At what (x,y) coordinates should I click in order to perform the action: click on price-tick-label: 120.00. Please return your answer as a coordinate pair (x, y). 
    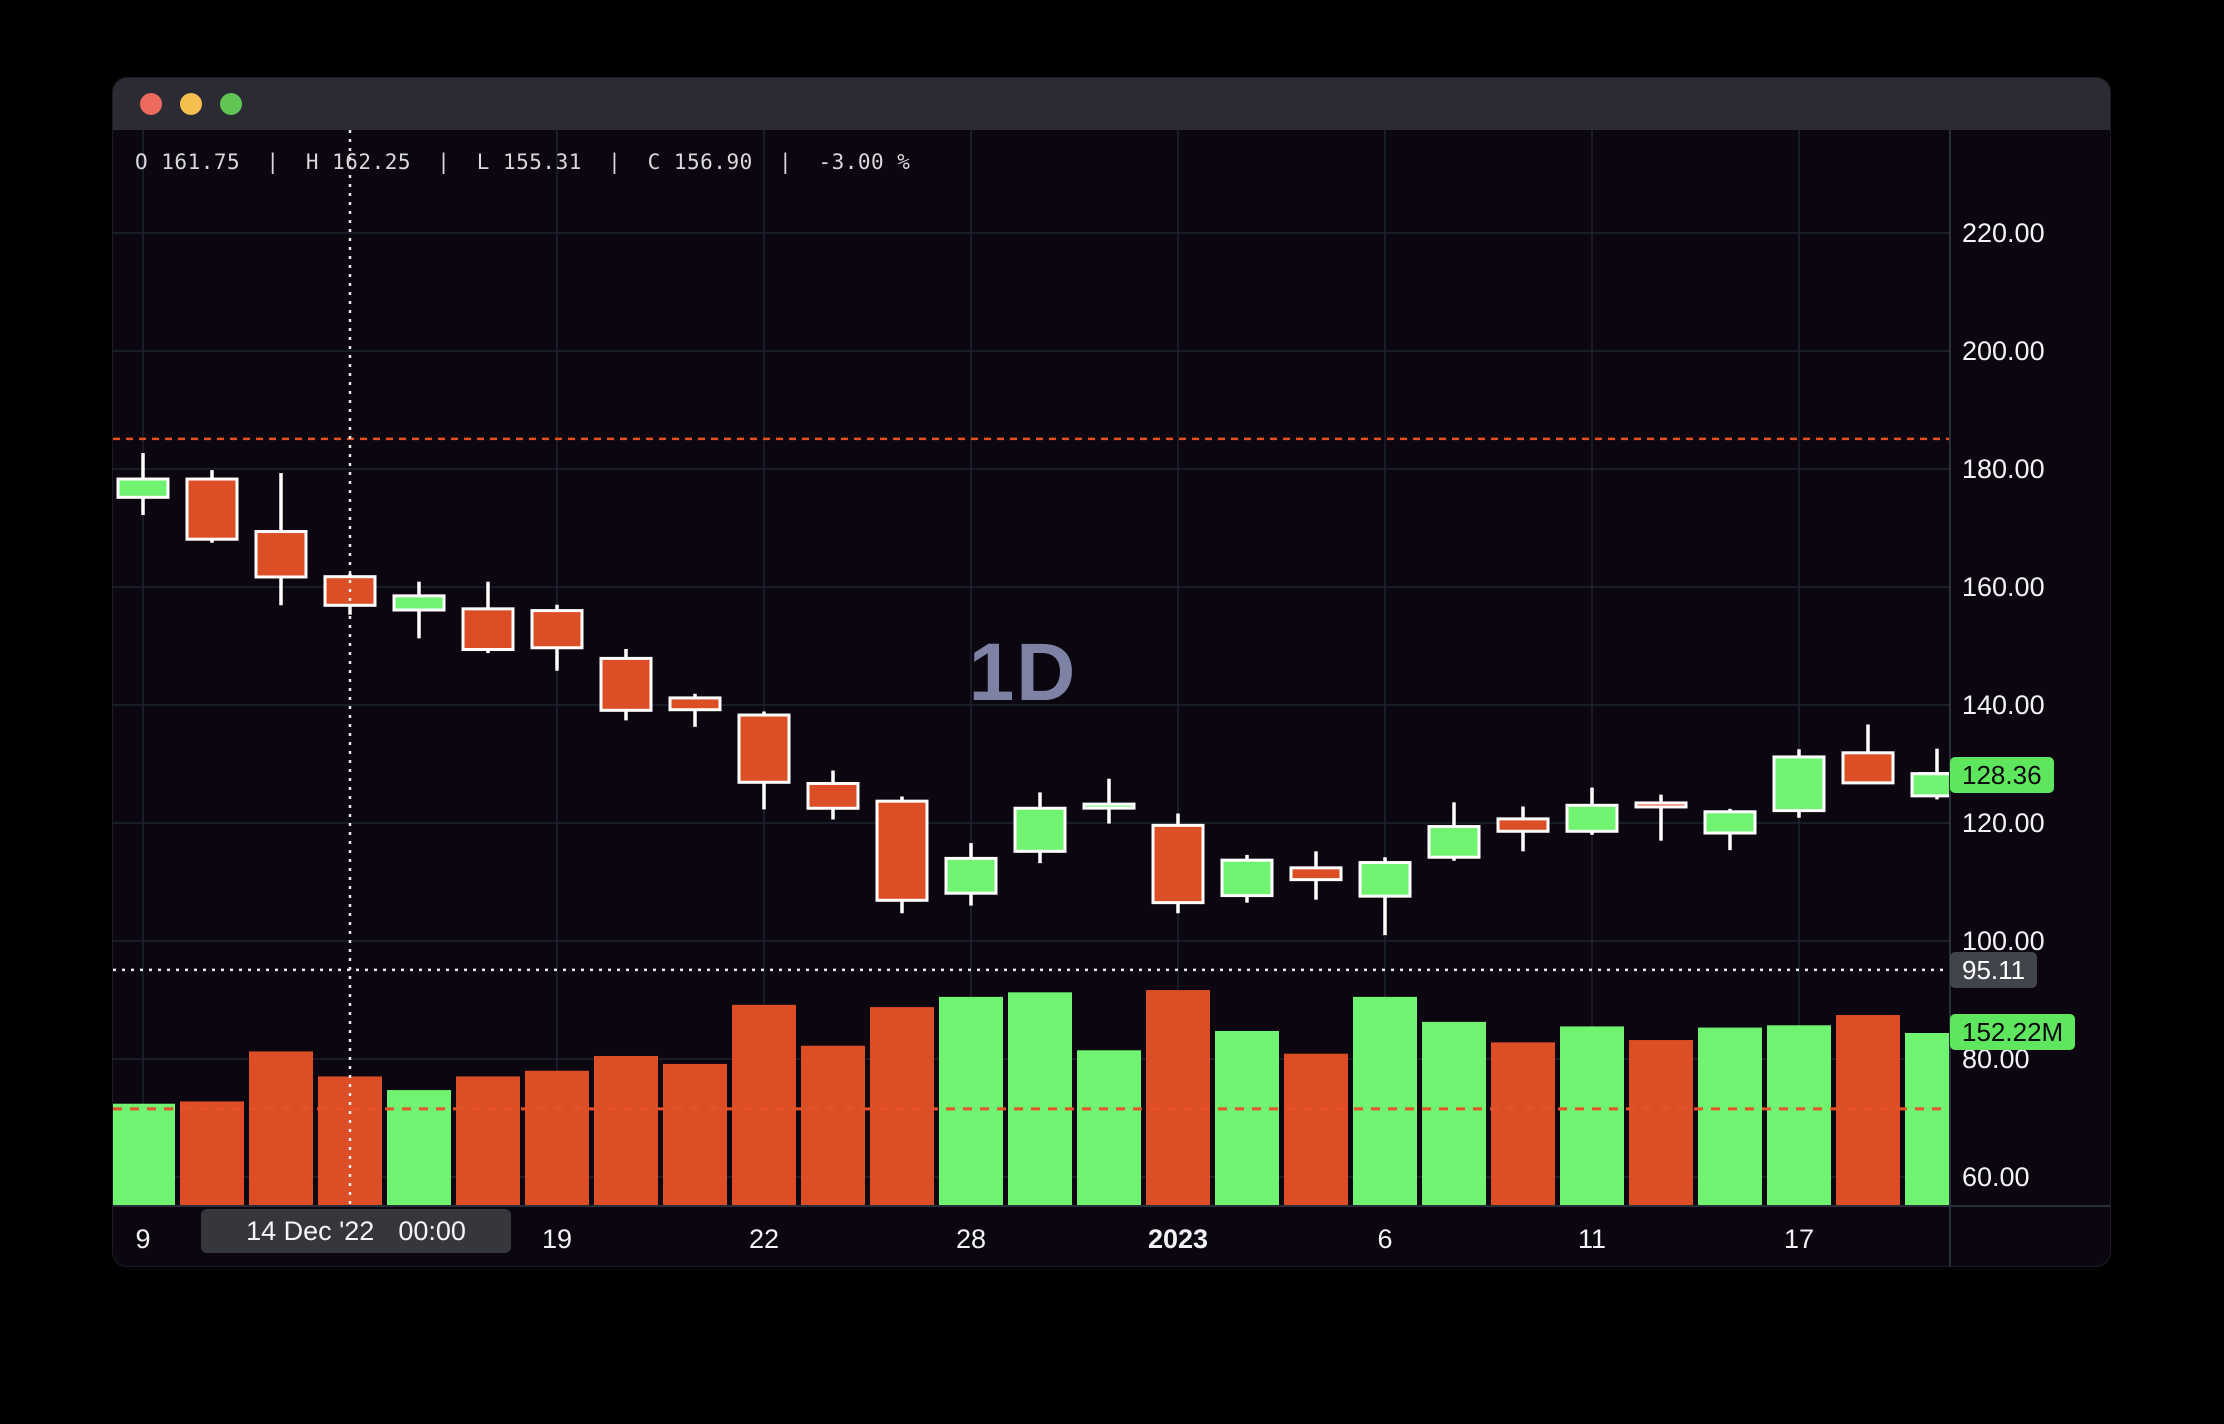
    Looking at the image, I should click on (2003, 823).